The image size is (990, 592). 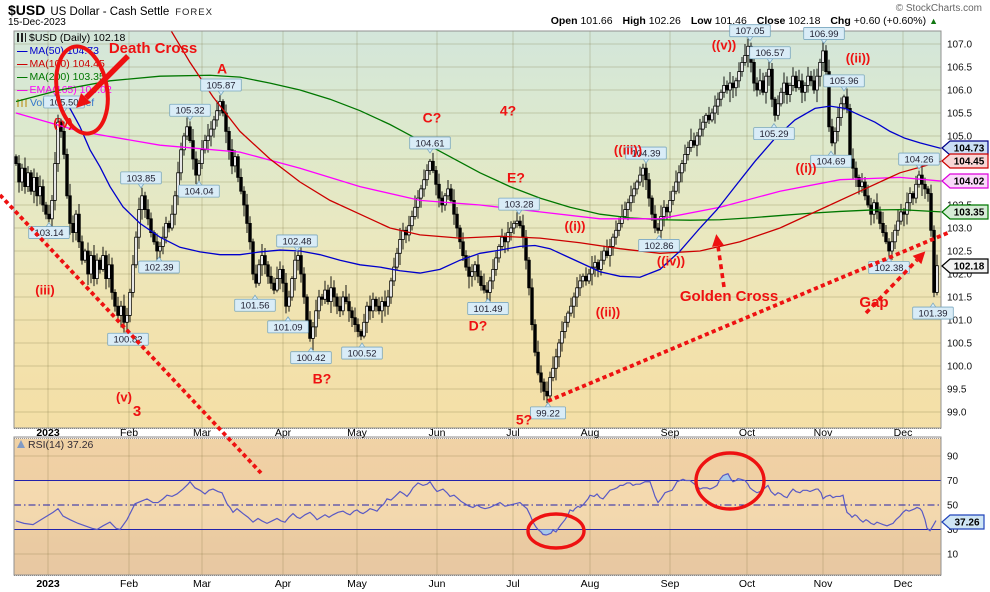 I want to click on legend-symbol-row: $USD (Daily) 102.18, so click(x=71, y=38).